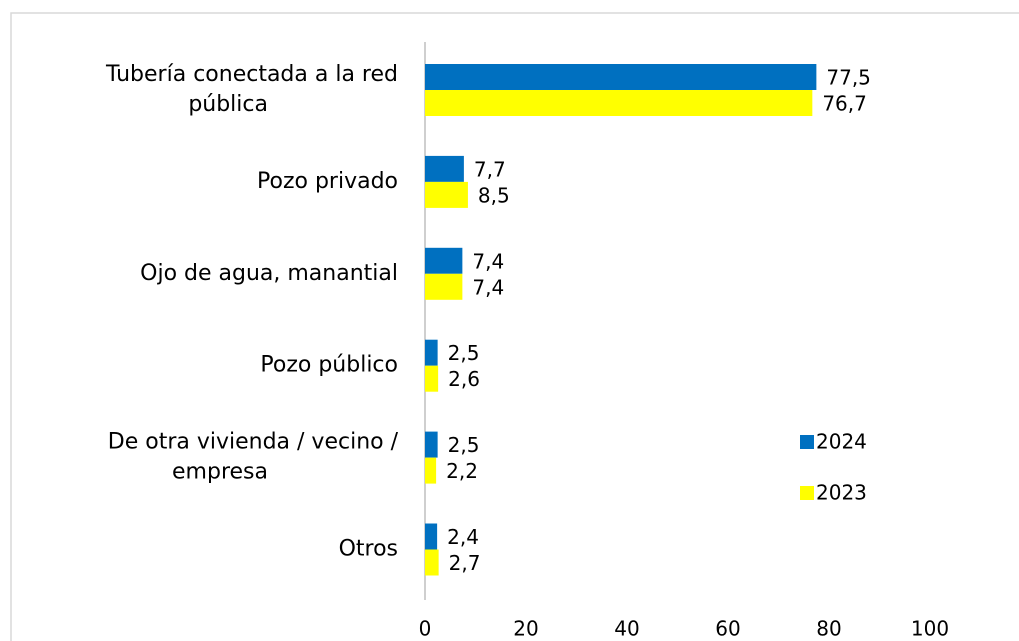  I want to click on x-tick-label: 100, so click(930, 629).